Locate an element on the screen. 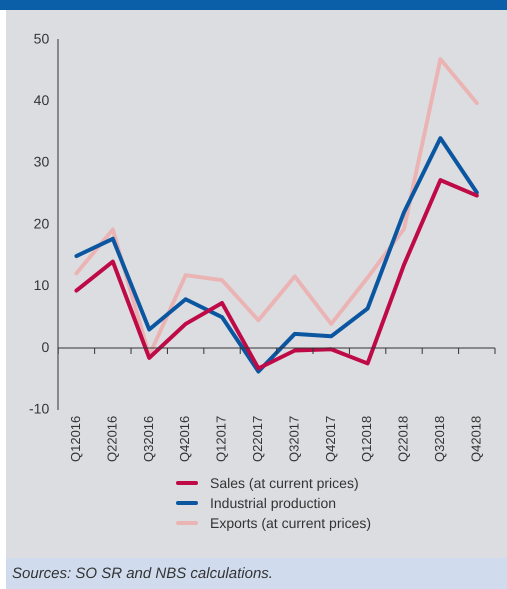  x-tick-label: Q42016 is located at coordinates (184, 439).